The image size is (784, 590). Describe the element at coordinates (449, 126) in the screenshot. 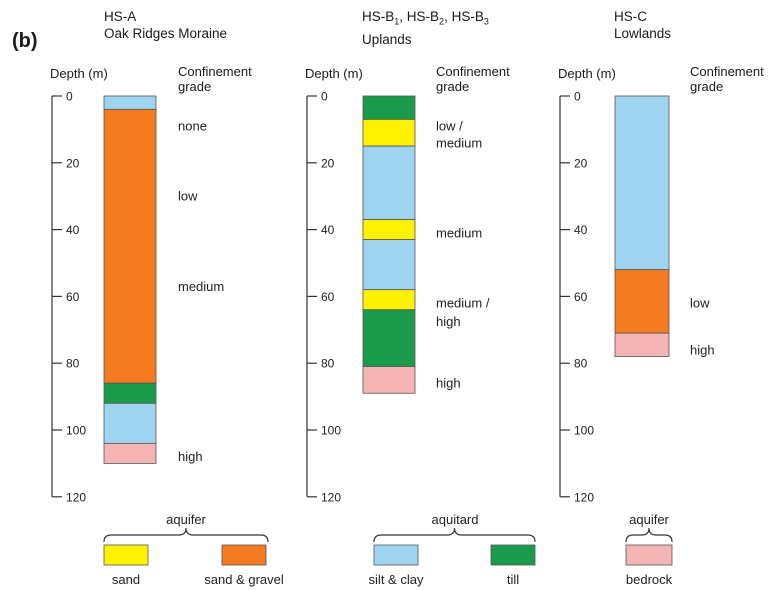

I see `hs-b-grade-label: low /` at that location.